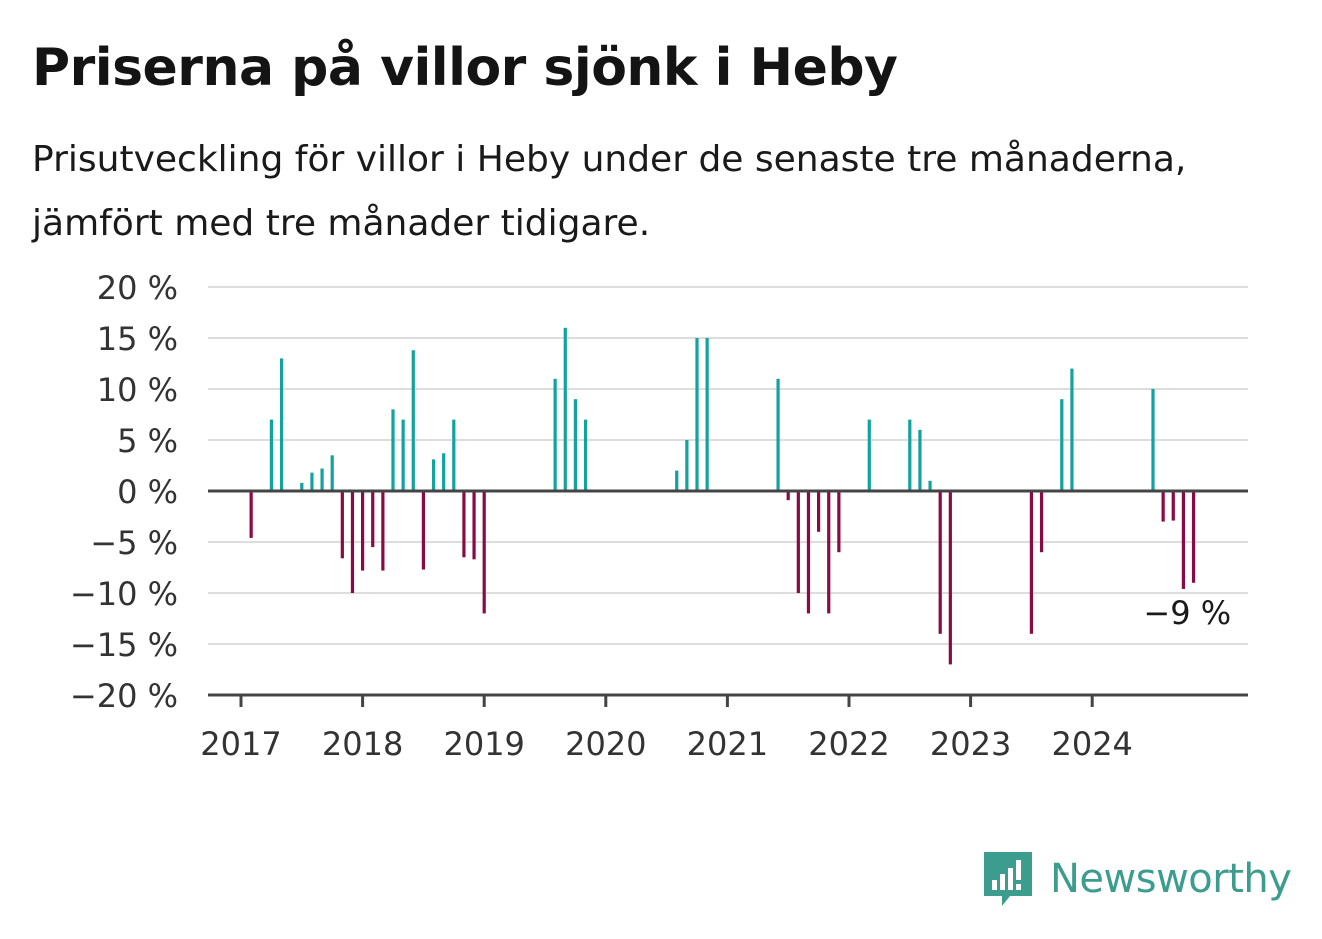 This screenshot has width=1322, height=939. What do you see at coordinates (137, 390) in the screenshot?
I see `y-tick-label: 10 %` at bounding box center [137, 390].